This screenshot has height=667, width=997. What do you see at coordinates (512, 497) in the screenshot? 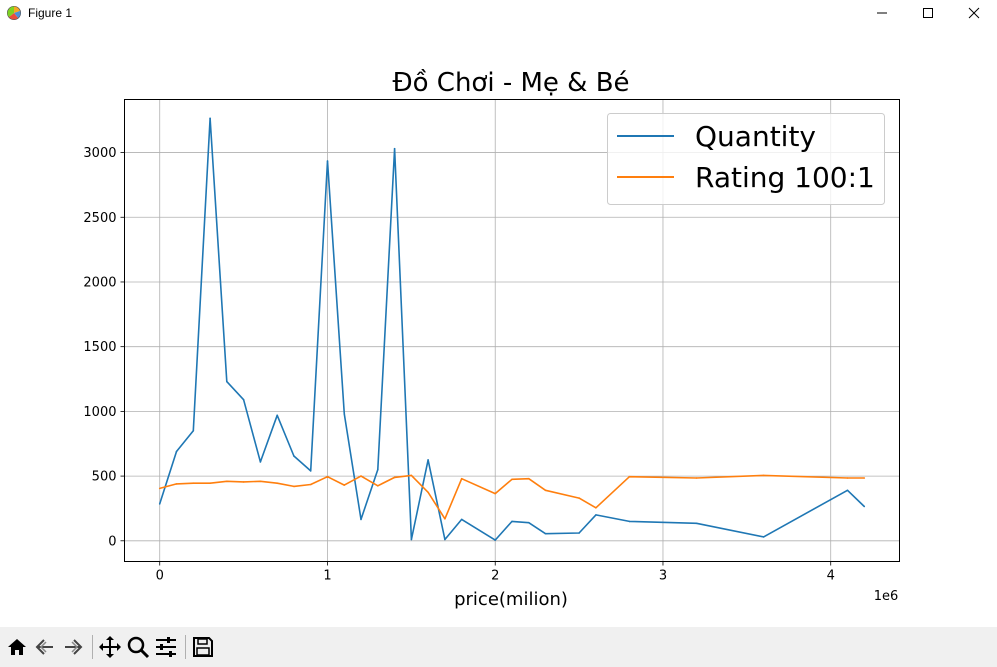
I see `series-line-rating` at bounding box center [512, 497].